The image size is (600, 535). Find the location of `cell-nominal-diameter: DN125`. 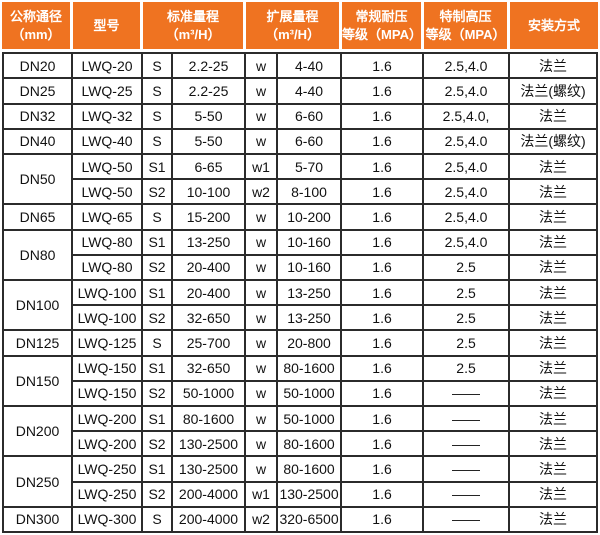

cell-nominal-diameter: DN125 is located at coordinates (37, 344).